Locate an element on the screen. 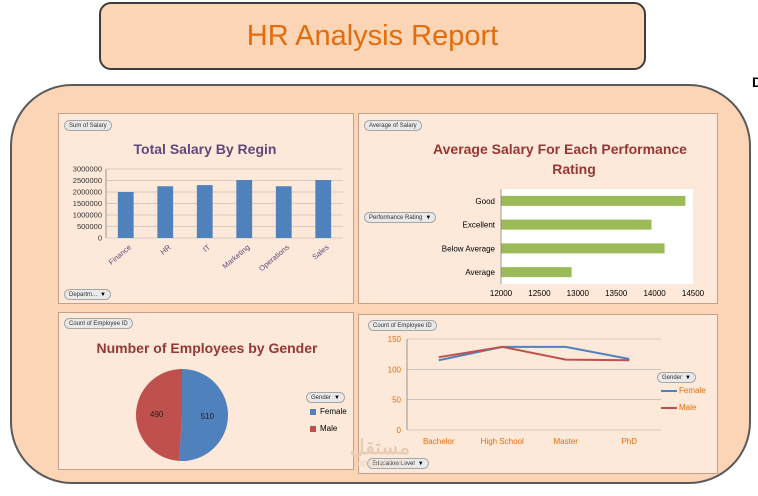 This screenshot has width=758, height=496. x-tick-label: Marketing is located at coordinates (236, 257).